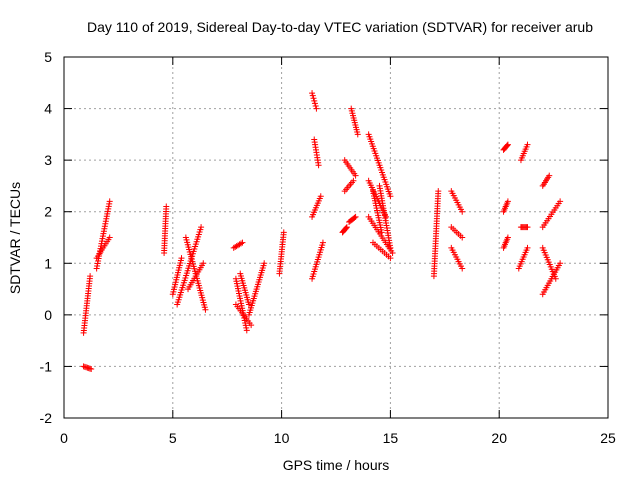  What do you see at coordinates (282, 438) in the screenshot?
I see `x-tick-label: 10` at bounding box center [282, 438].